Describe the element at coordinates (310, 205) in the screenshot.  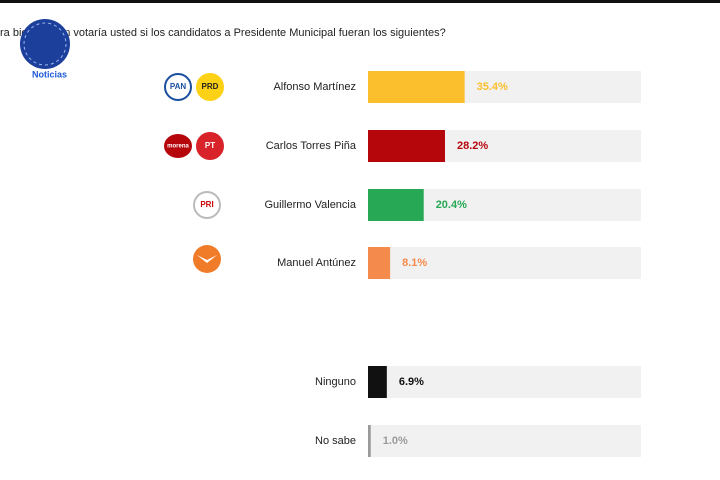
I see `category-label: Guillermo Valencia` at that location.